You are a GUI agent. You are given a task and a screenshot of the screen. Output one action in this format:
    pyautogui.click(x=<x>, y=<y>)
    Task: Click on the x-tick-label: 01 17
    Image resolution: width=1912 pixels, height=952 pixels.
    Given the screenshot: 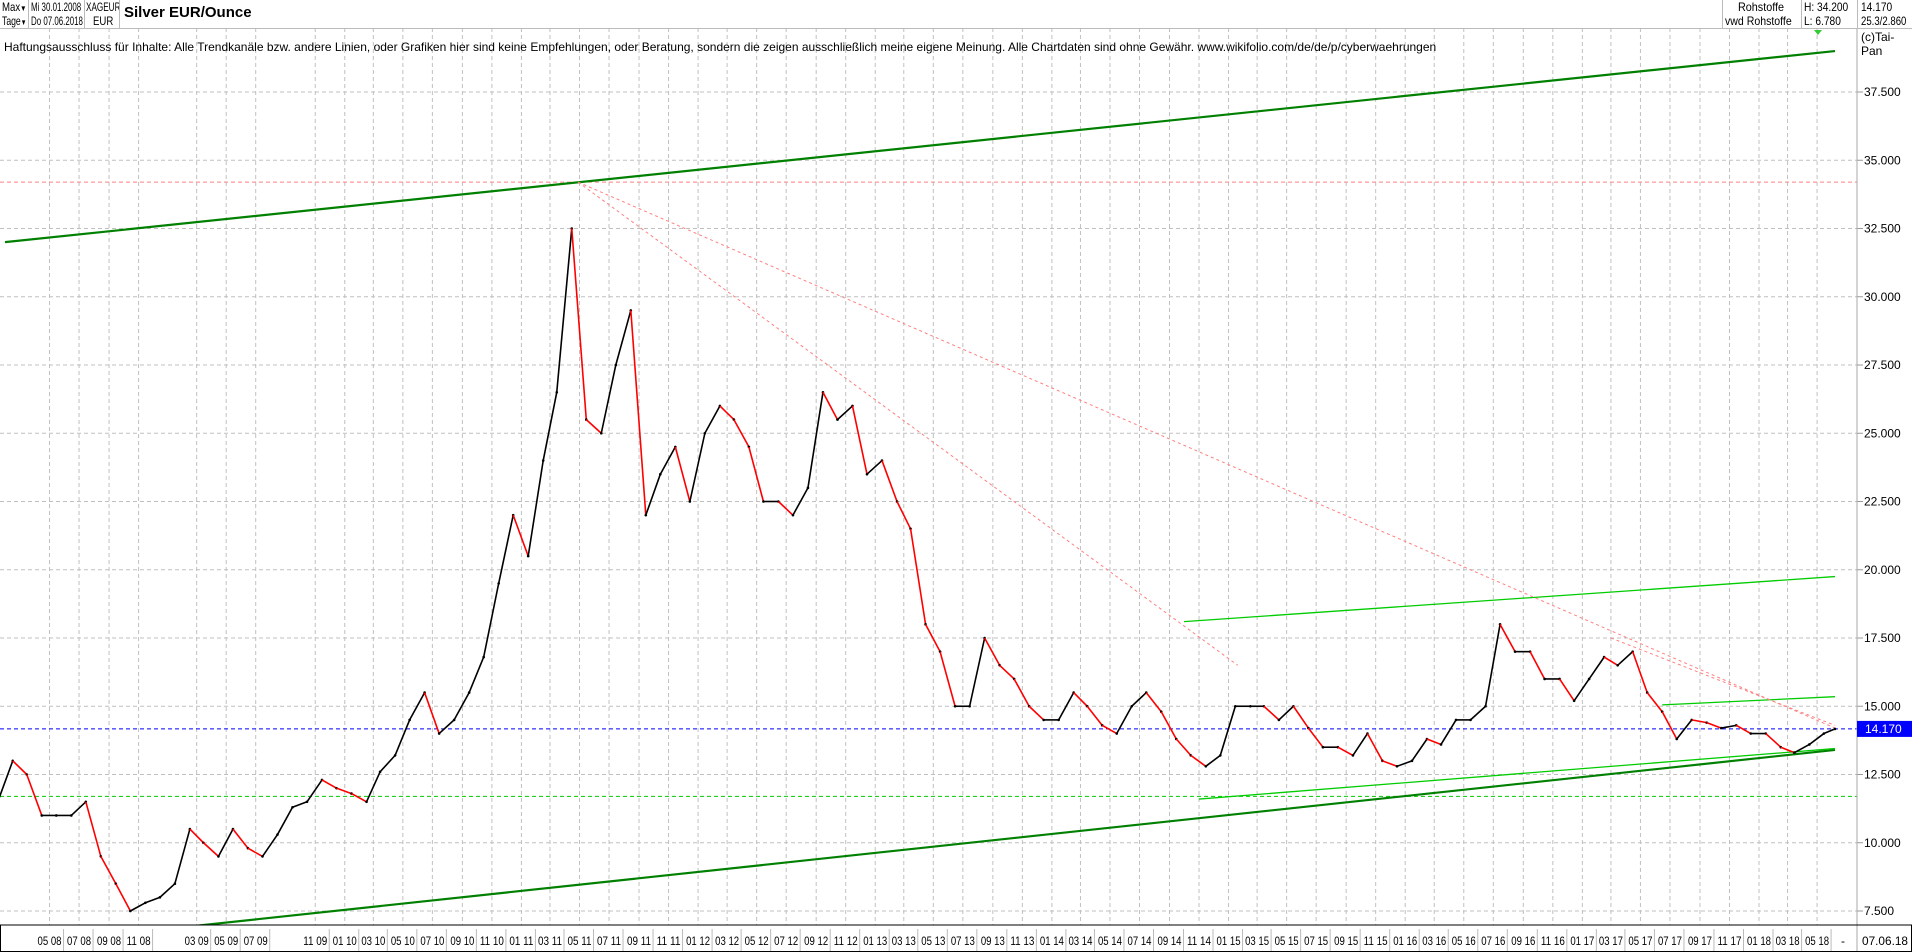 What is the action you would take?
    pyautogui.click(x=1582, y=941)
    